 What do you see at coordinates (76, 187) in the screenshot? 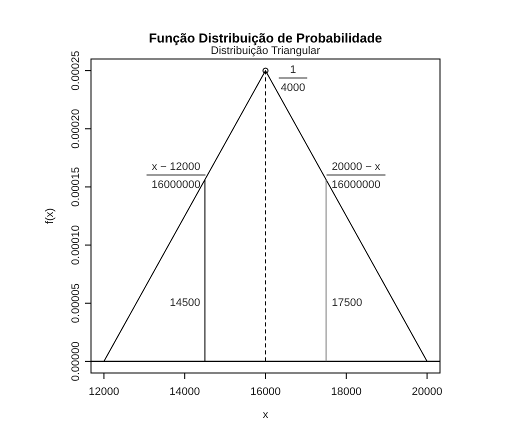
I see `y-tick-label: 0.00015` at bounding box center [76, 187].